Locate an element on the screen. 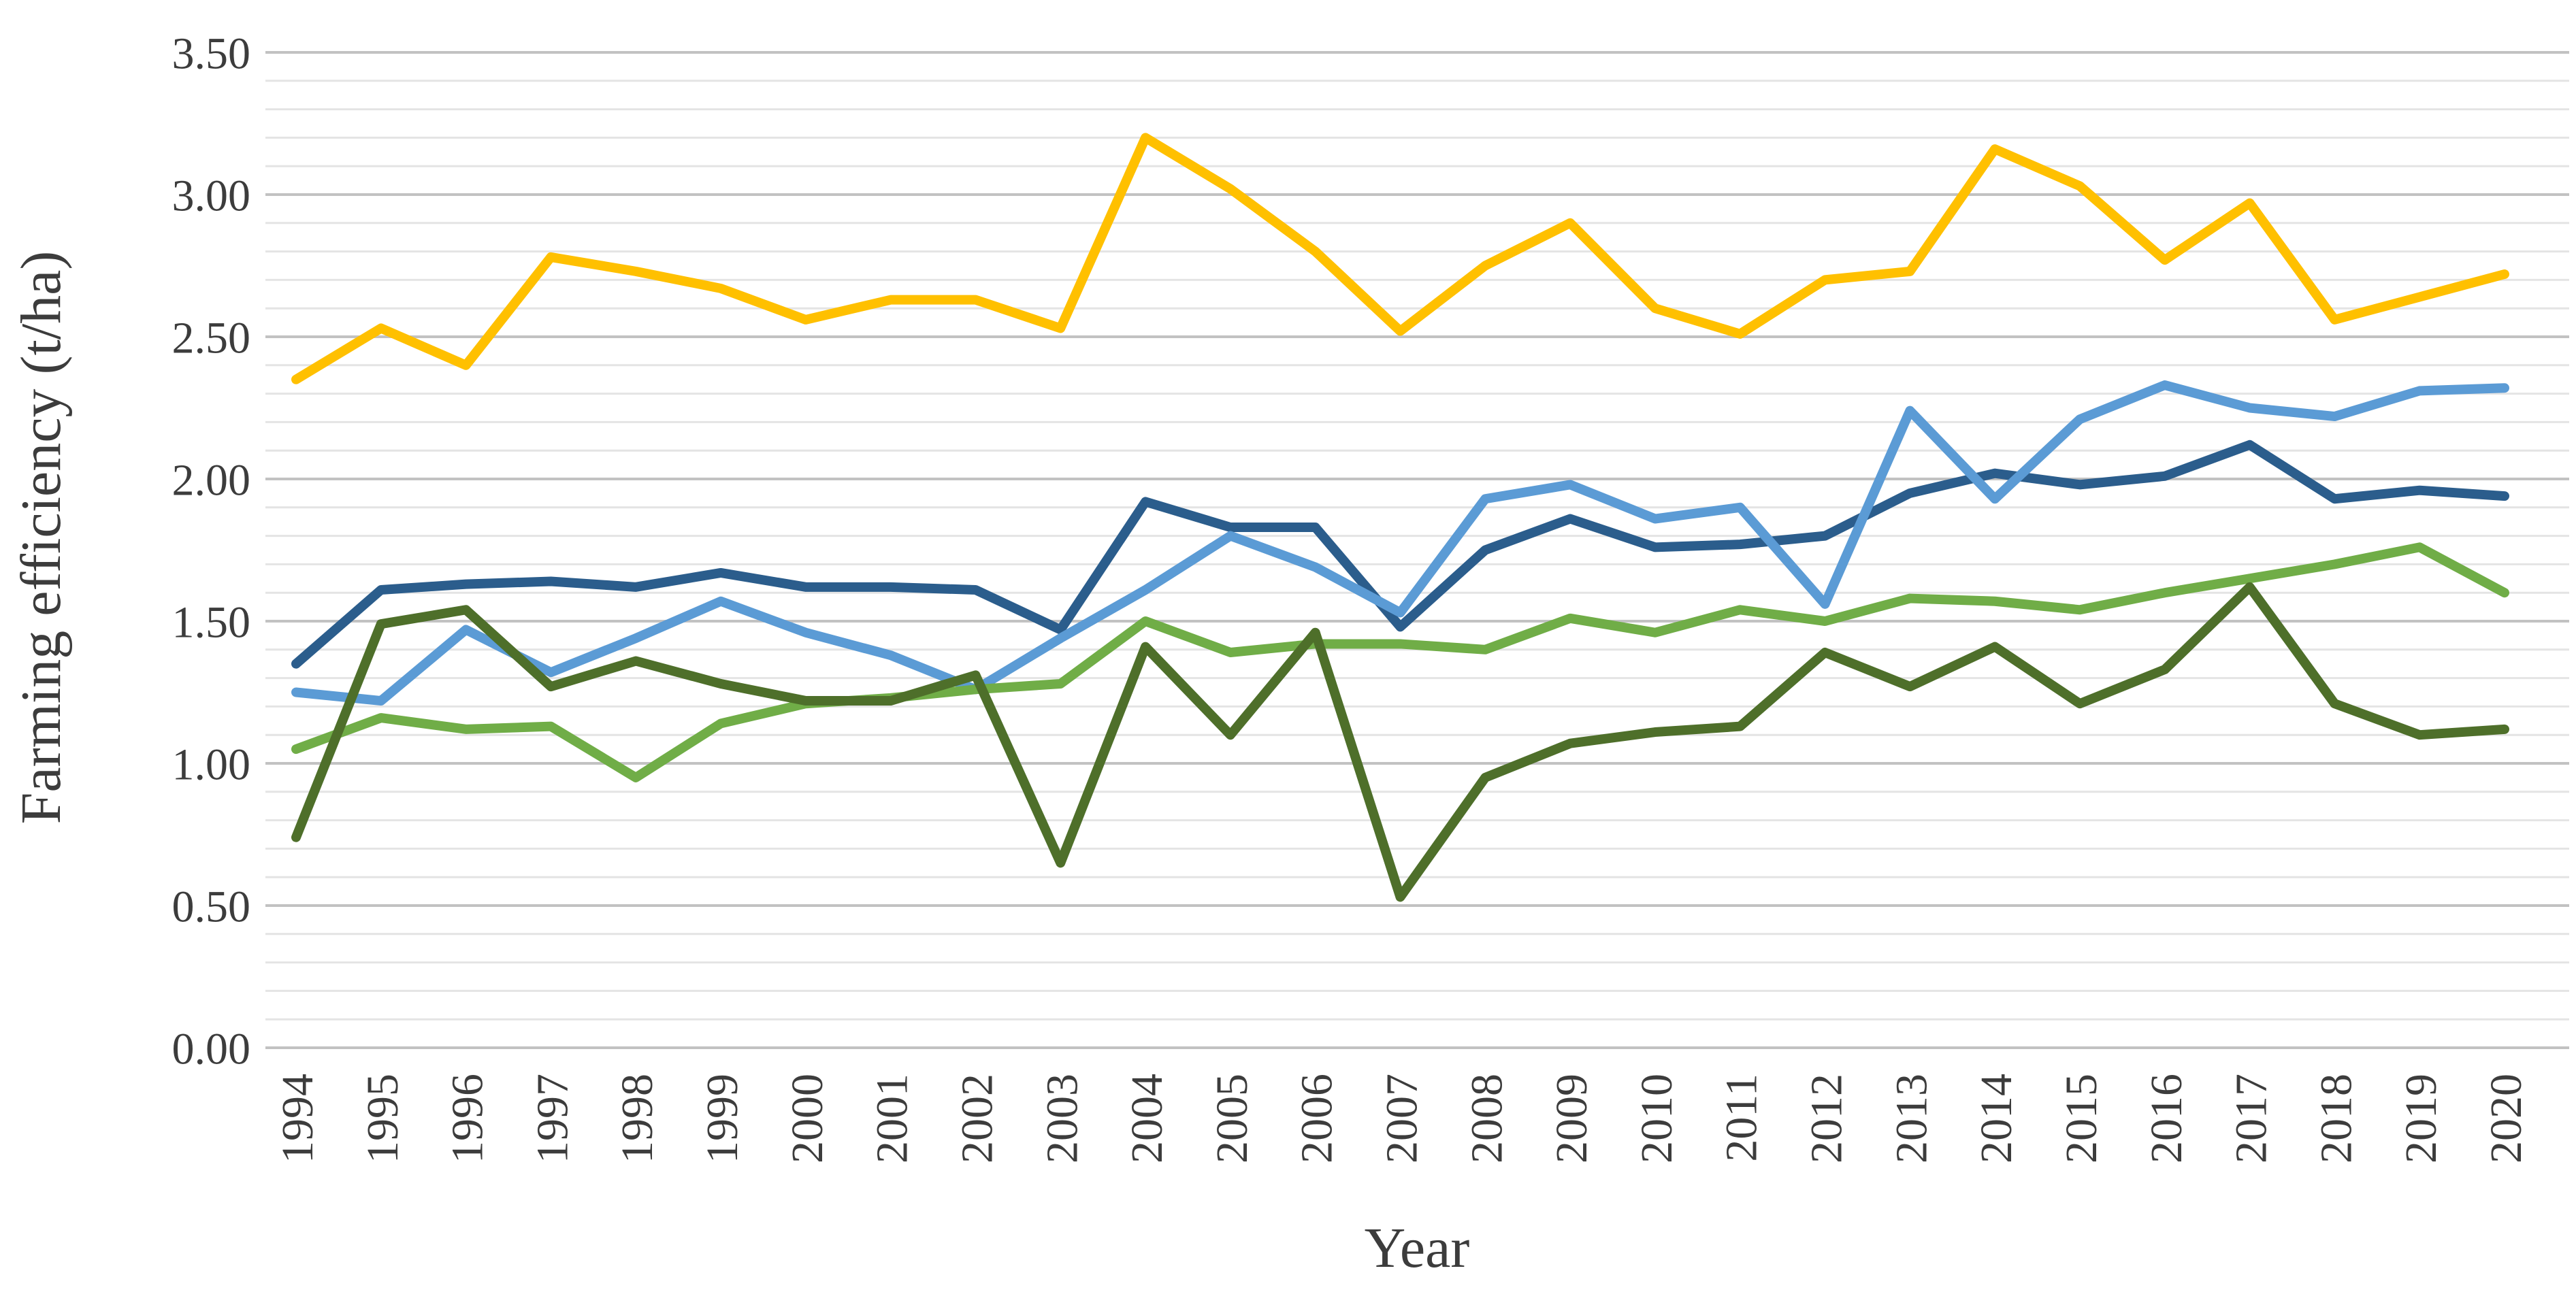  x-tick-label: 2010 is located at coordinates (1657, 1118).